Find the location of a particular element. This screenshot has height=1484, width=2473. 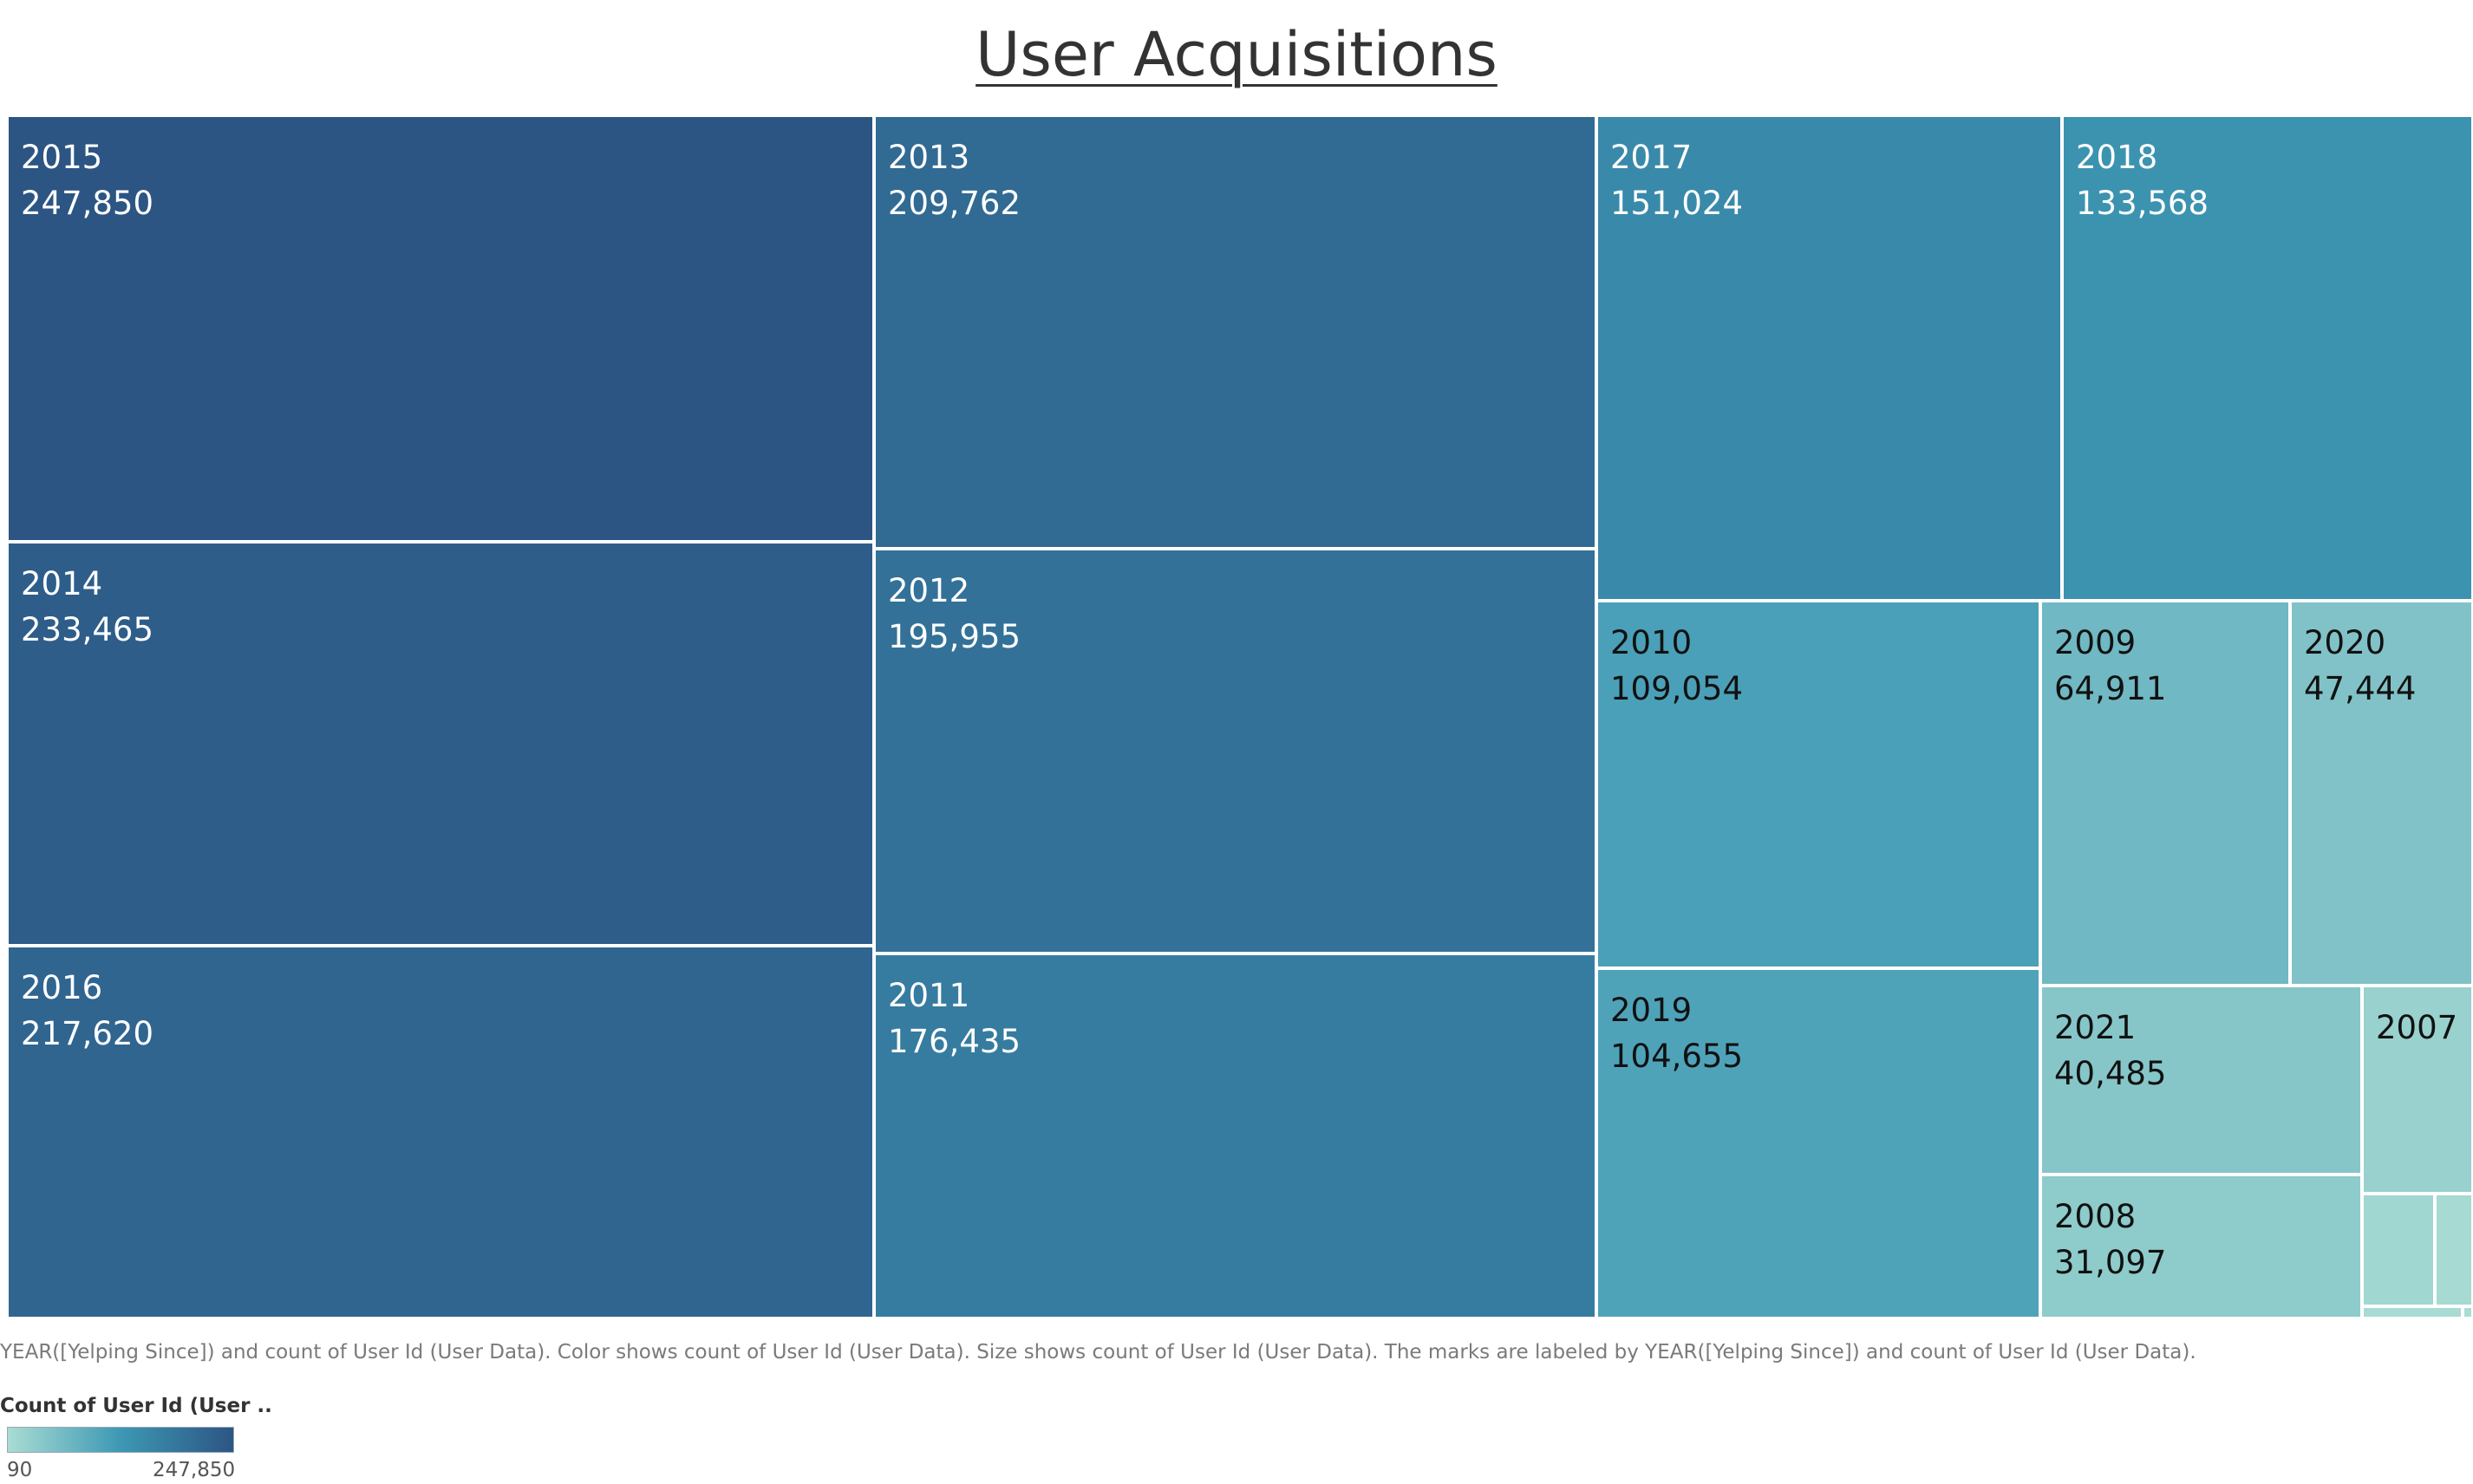

treemap-tile-2014: 2014 233,465 is located at coordinates (440, 744).